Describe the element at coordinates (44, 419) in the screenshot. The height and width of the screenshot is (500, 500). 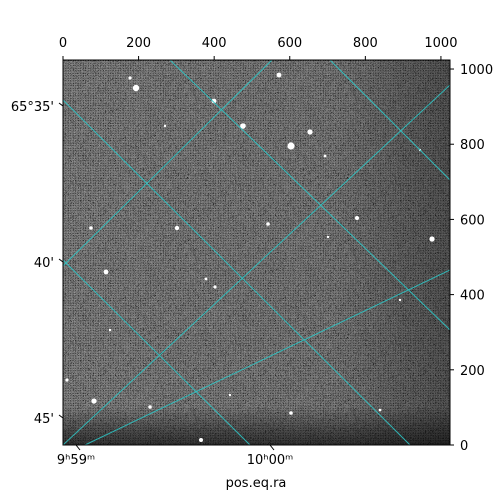
I see `left-tick-label-2: 45'` at that location.